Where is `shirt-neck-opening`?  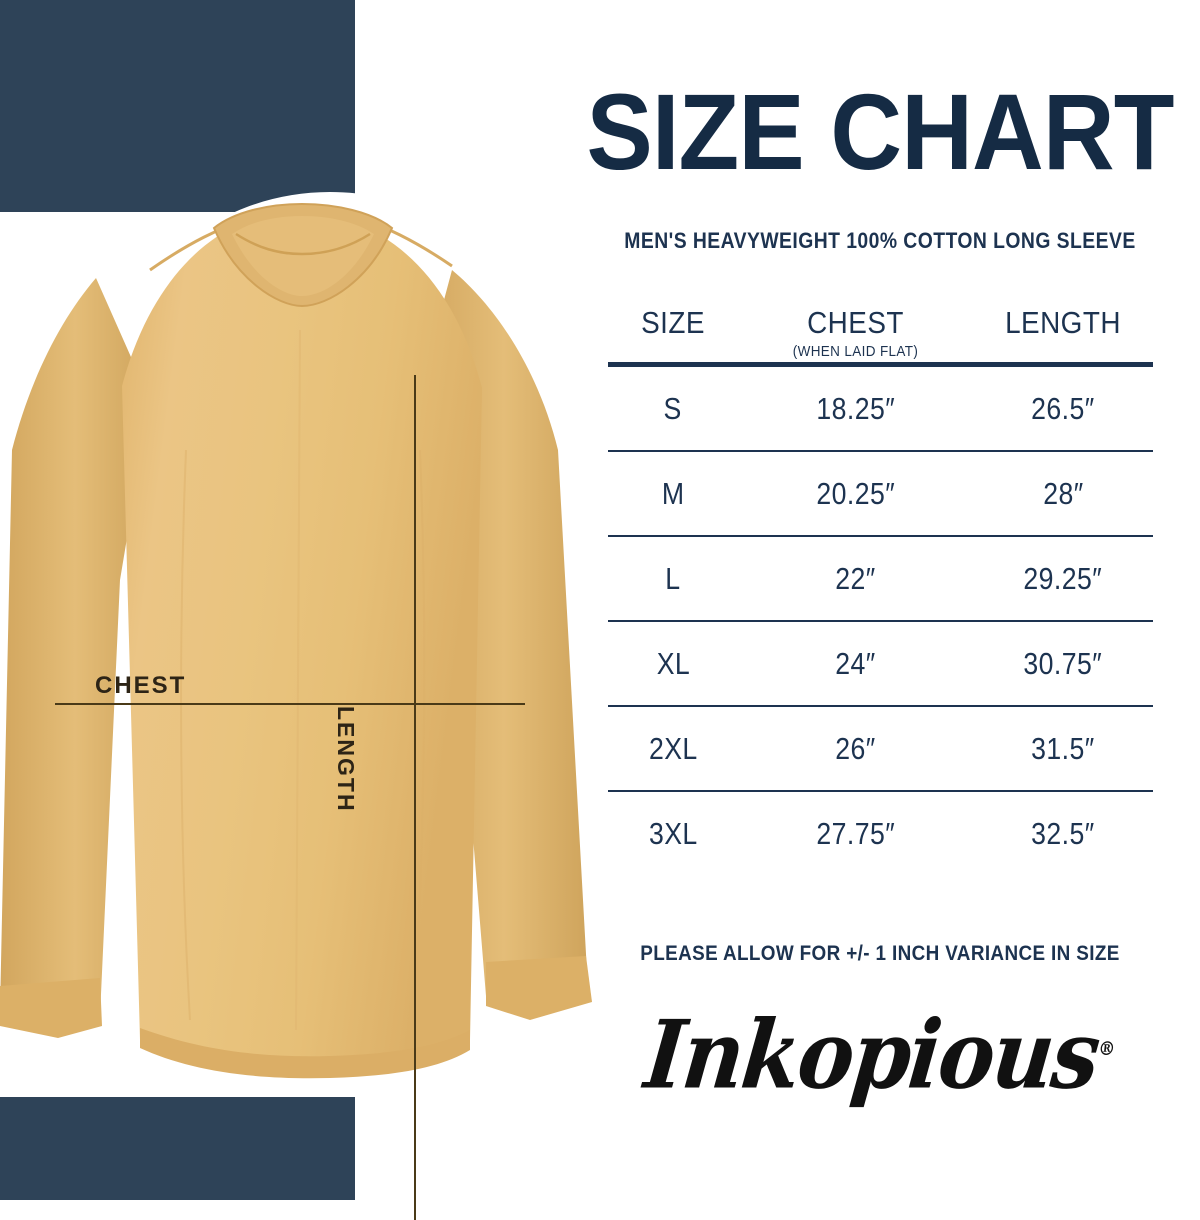
shirt-neck-opening is located at coordinates (303, 256).